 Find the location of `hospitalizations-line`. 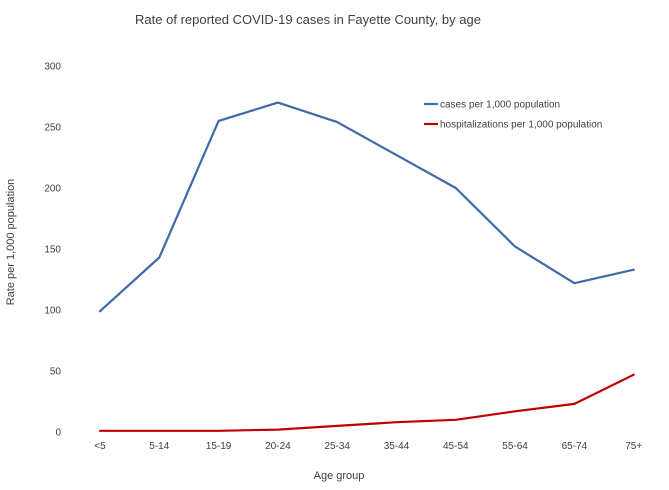

hospitalizations-line is located at coordinates (366, 402).